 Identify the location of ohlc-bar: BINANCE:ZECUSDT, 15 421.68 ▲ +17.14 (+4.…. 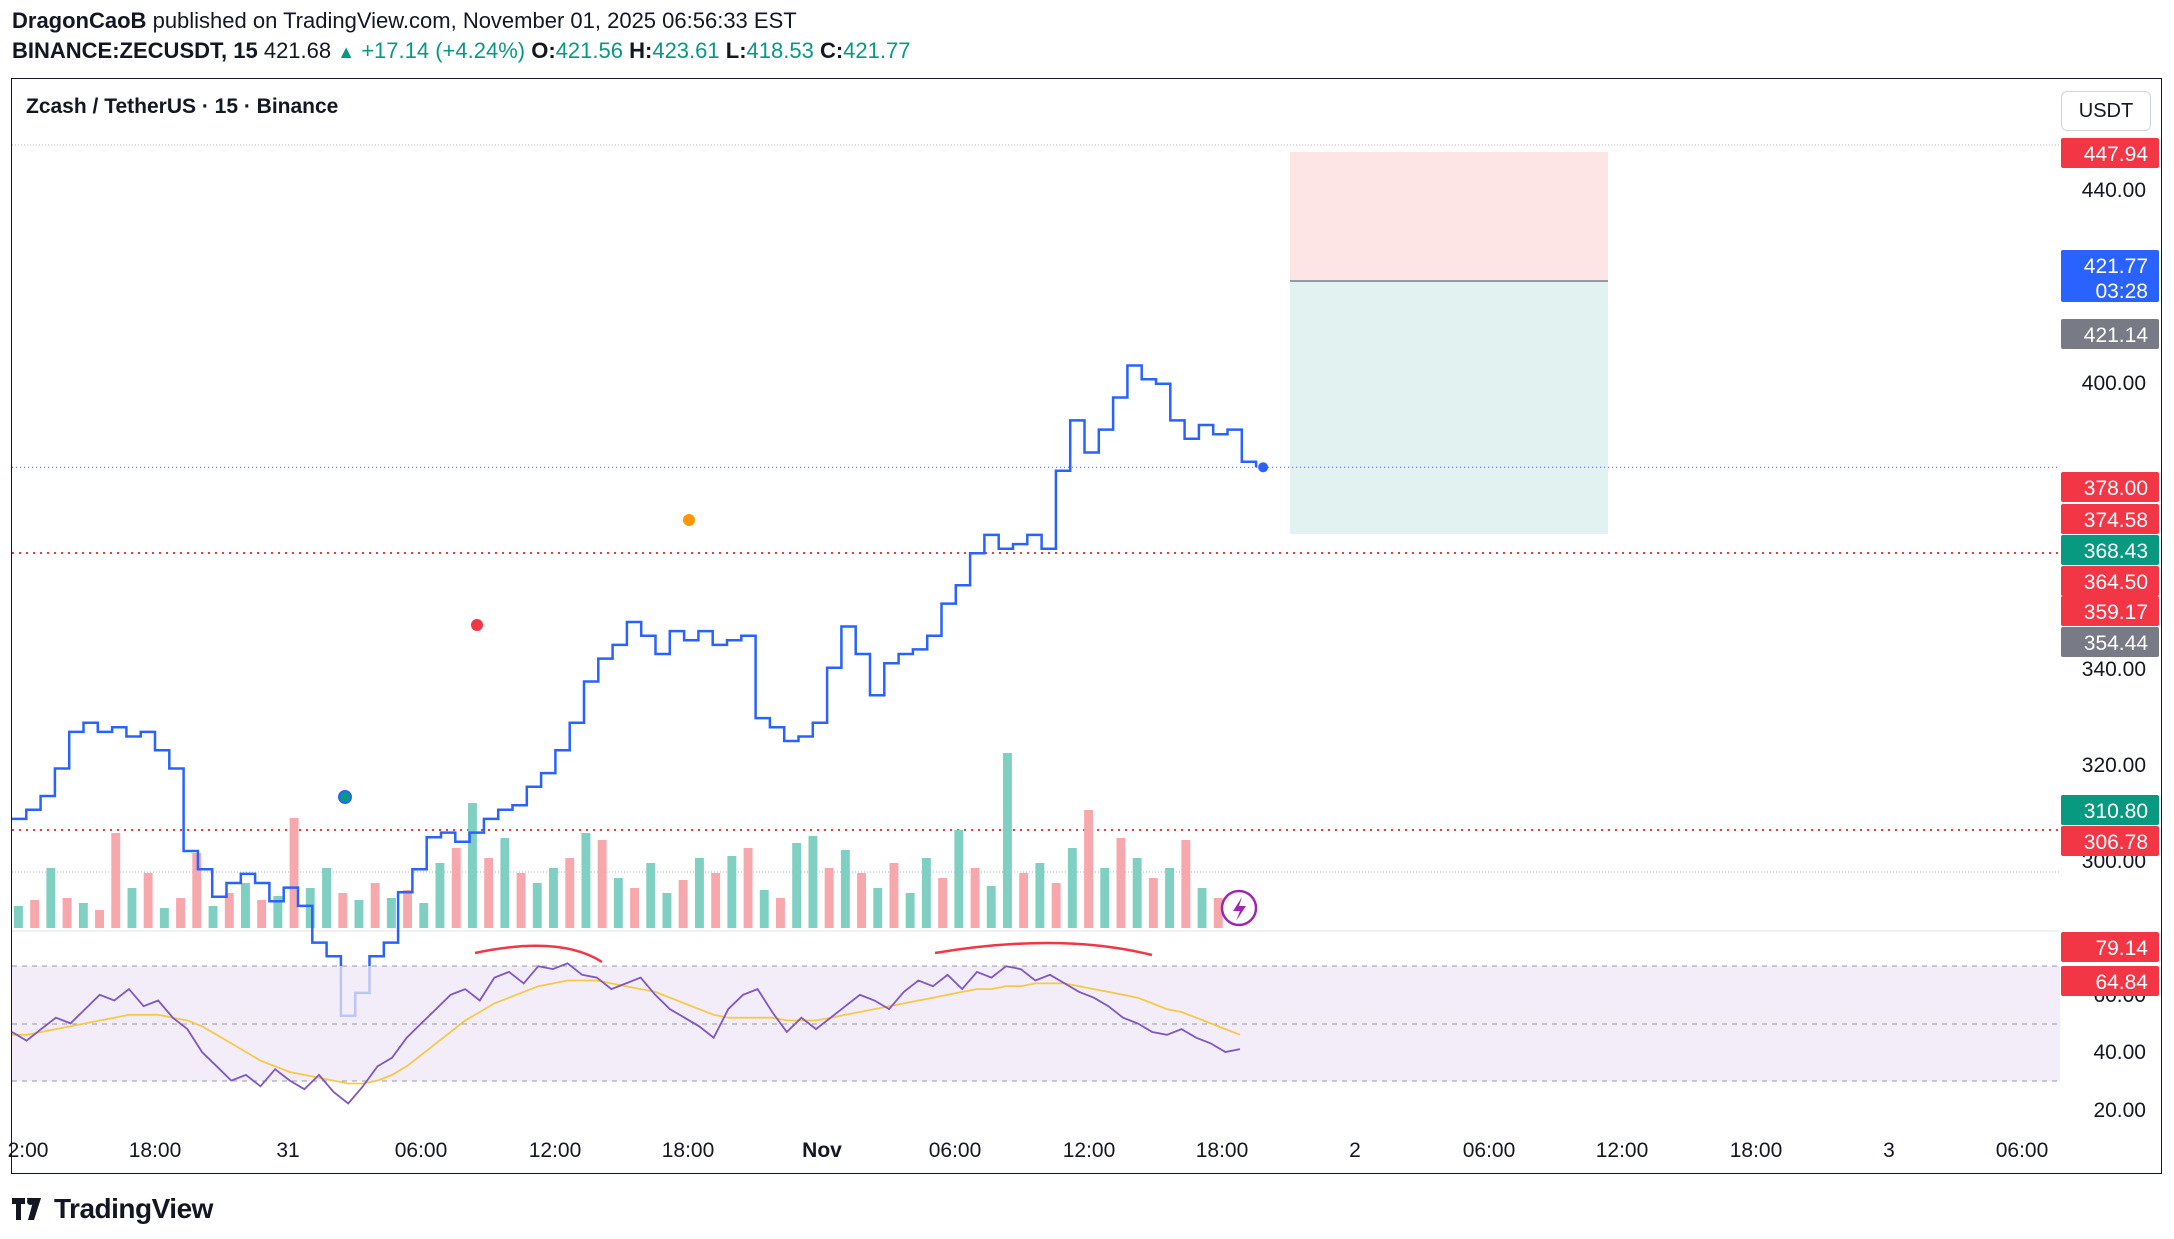
(461, 51).